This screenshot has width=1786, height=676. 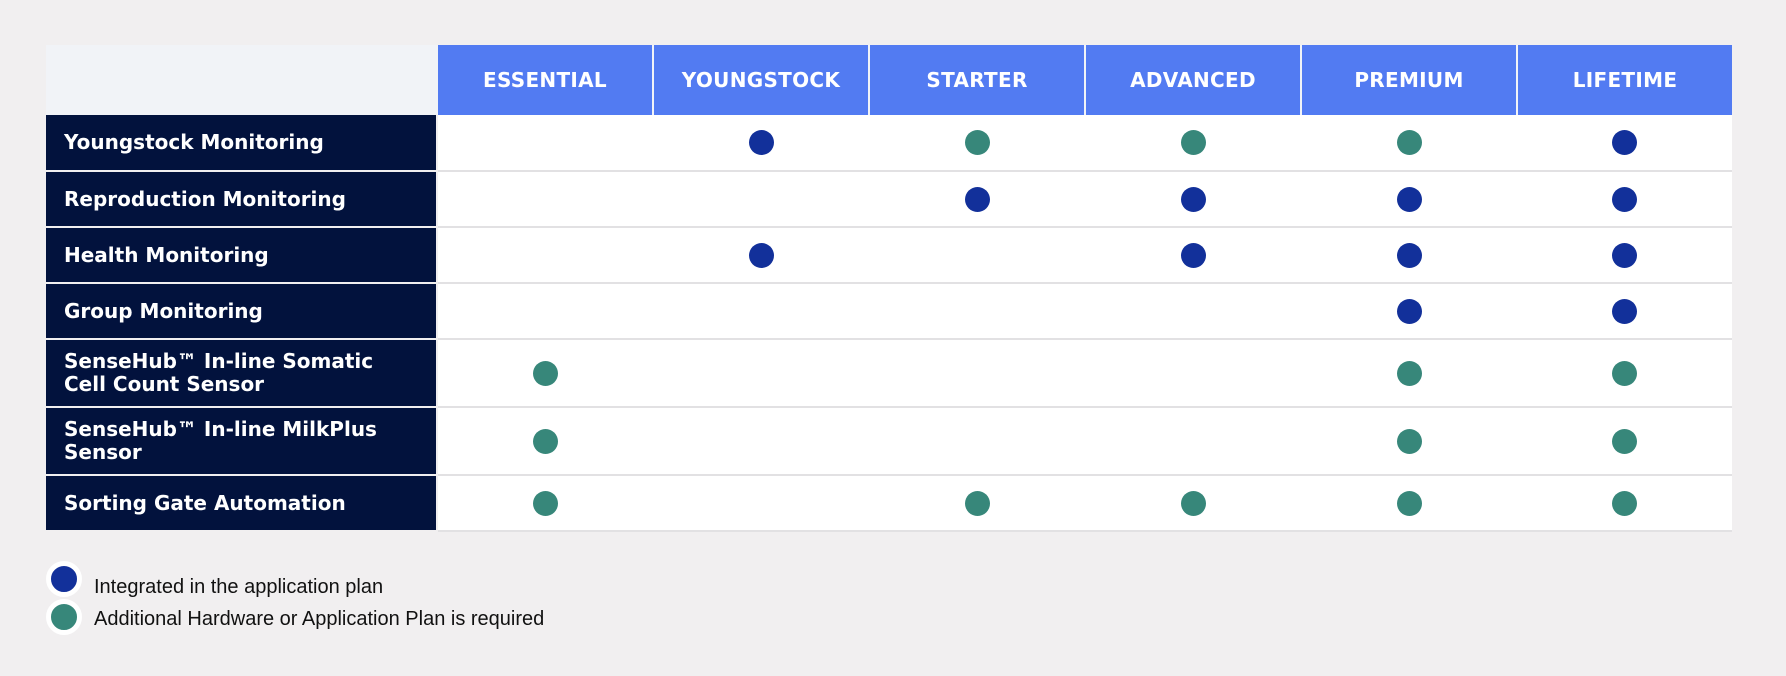 I want to click on legend-item-integrated: Integrated in the application plan, so click(x=295, y=579).